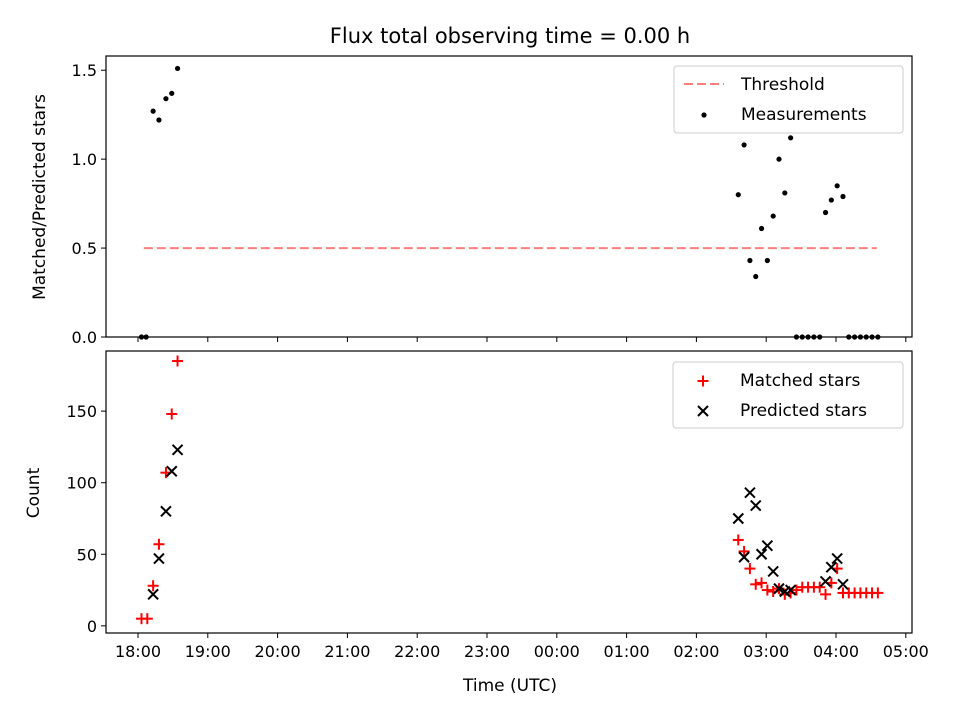 The width and height of the screenshot is (960, 720). I want to click on legend-bottom-box, so click(788, 395).